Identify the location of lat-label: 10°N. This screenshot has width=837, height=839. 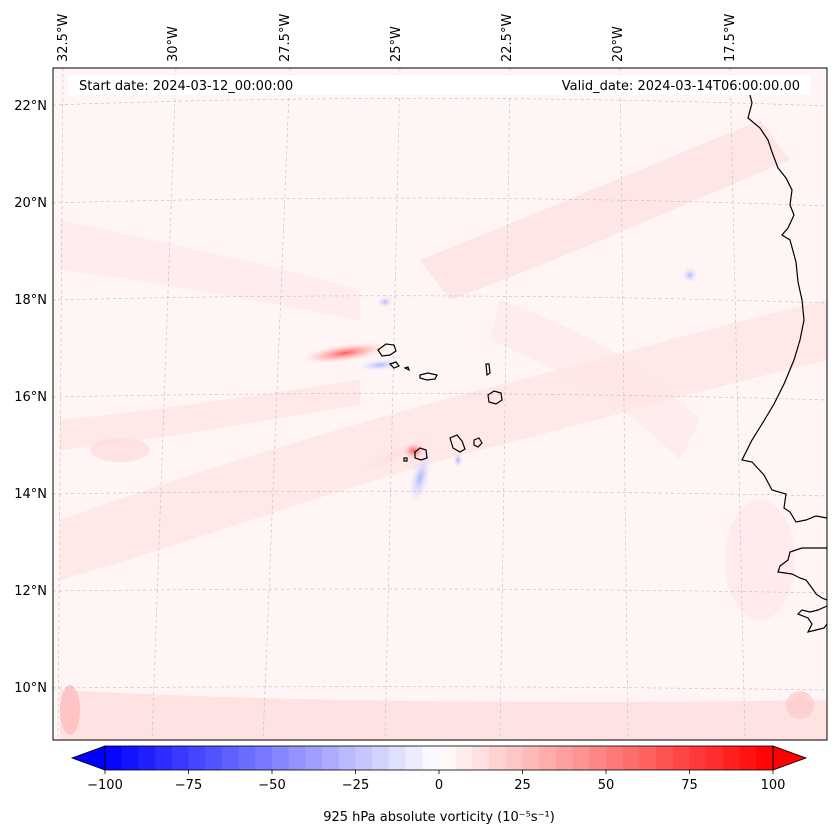
(30, 688).